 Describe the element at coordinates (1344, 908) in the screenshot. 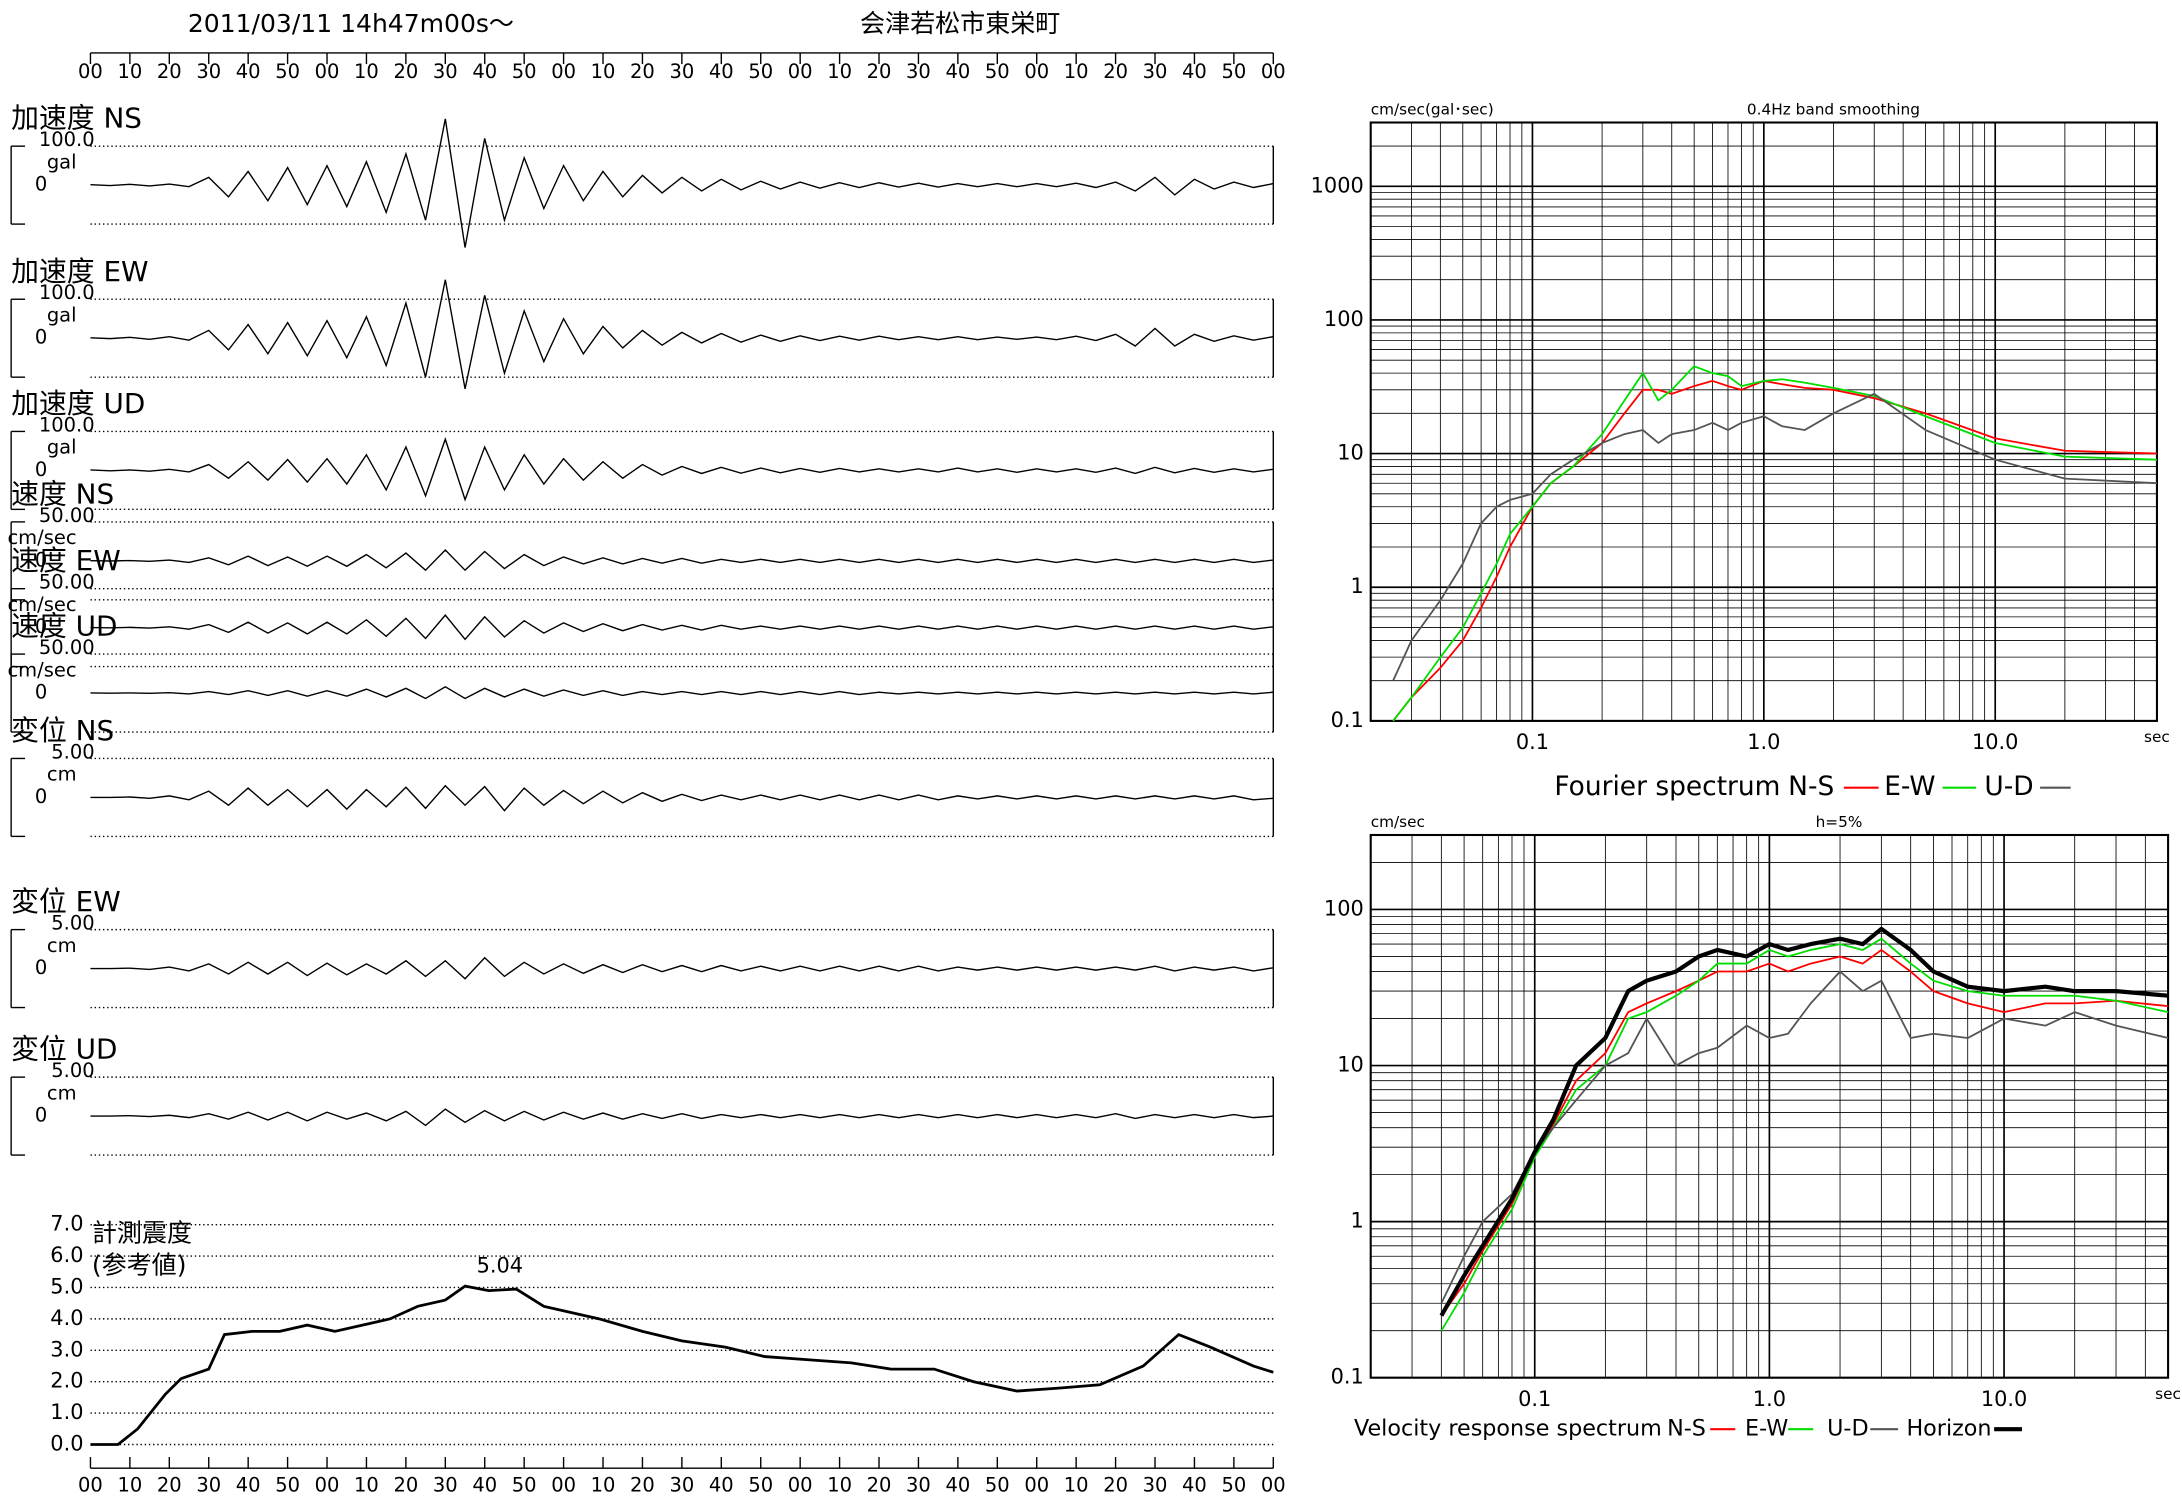

I see `y-tick-label: 100` at that location.